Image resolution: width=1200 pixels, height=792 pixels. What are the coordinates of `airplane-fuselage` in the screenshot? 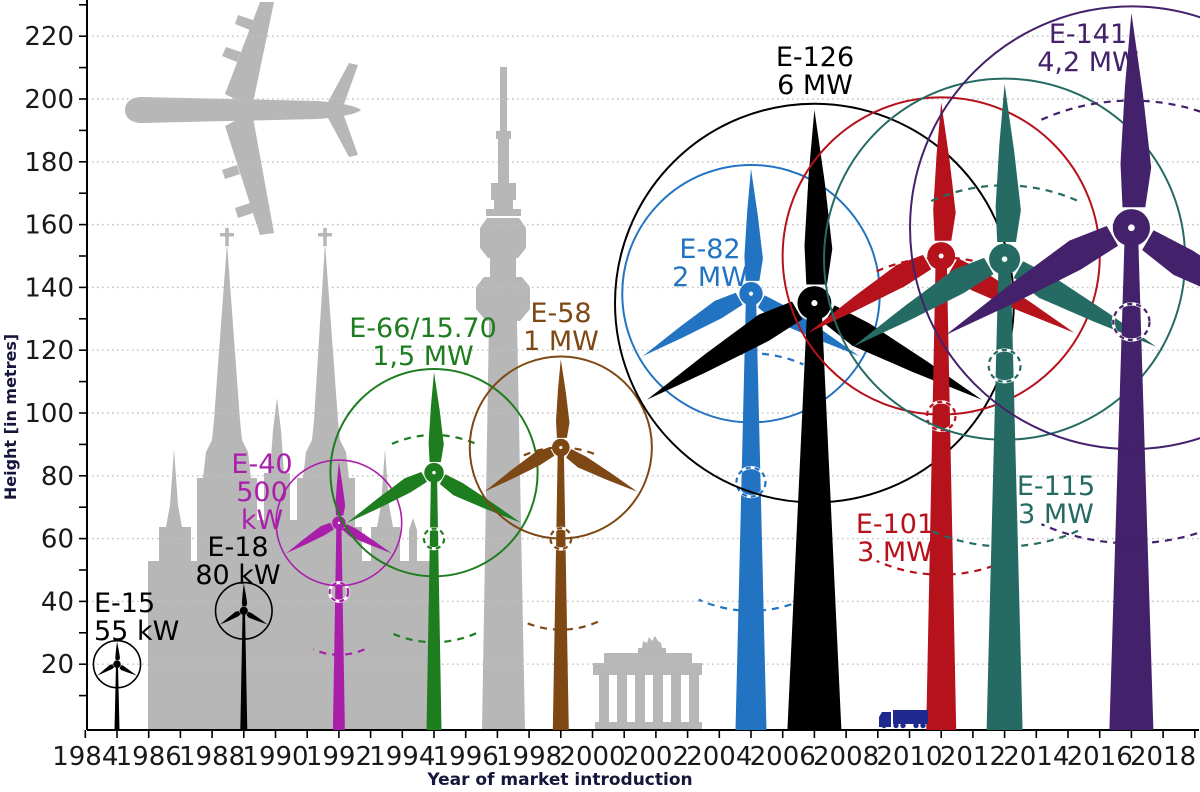 It's located at (243, 110).